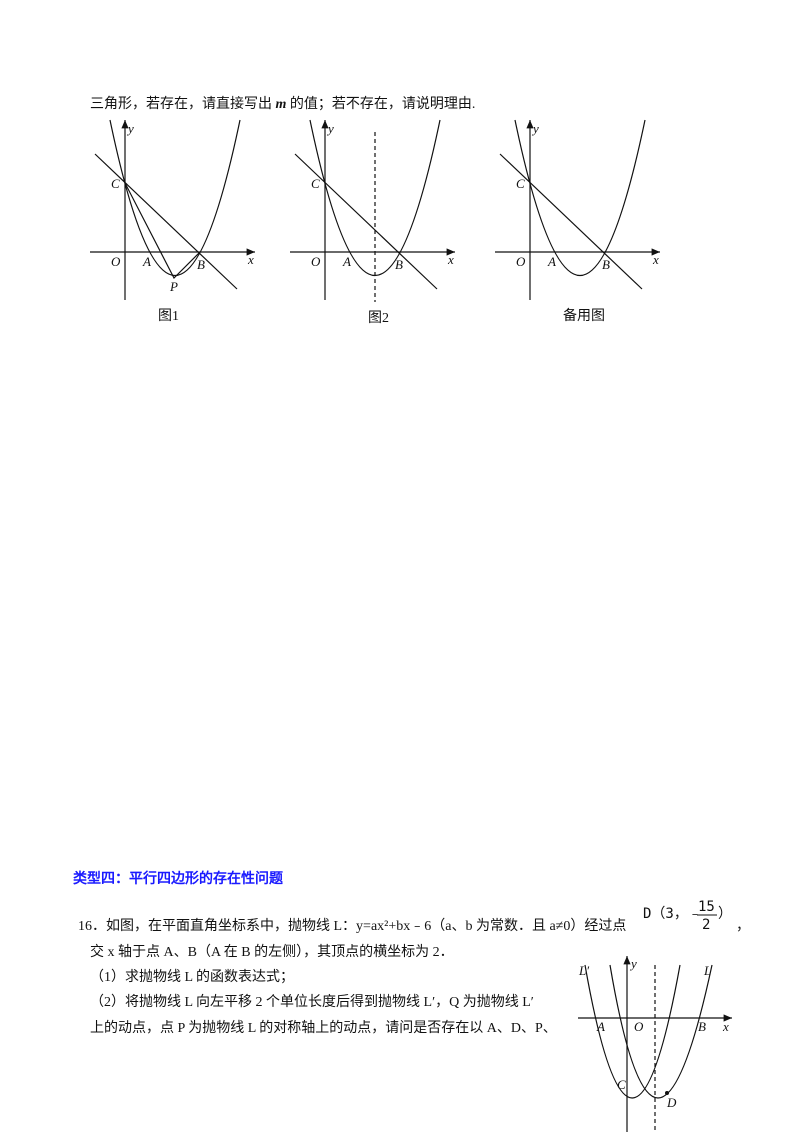 This screenshot has height=1132, width=800. I want to click on figure: y C O A B x P 图1, so click(172, 221).